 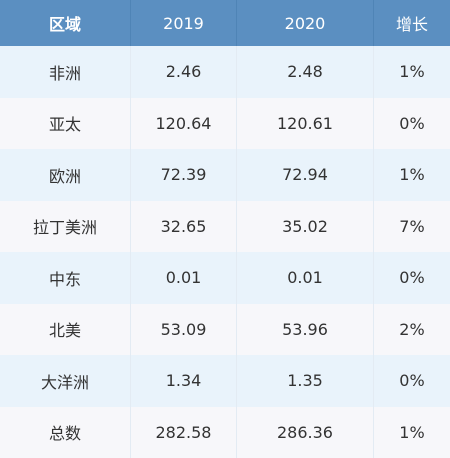 I want to click on cell-2020: 120.61, so click(x=305, y=123).